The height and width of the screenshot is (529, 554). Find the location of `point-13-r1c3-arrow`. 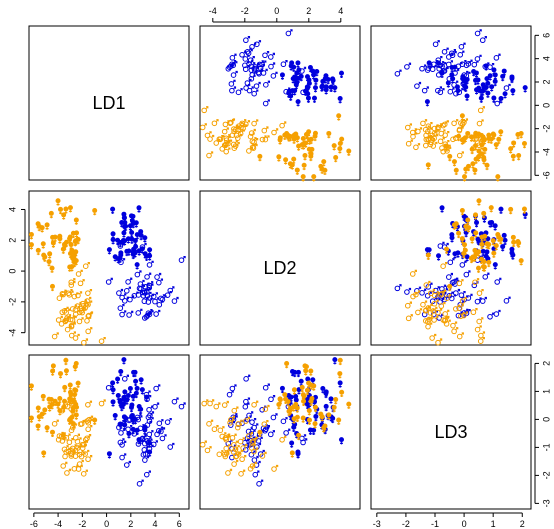

point-13-r1c3-arrow is located at coordinates (485, 38).